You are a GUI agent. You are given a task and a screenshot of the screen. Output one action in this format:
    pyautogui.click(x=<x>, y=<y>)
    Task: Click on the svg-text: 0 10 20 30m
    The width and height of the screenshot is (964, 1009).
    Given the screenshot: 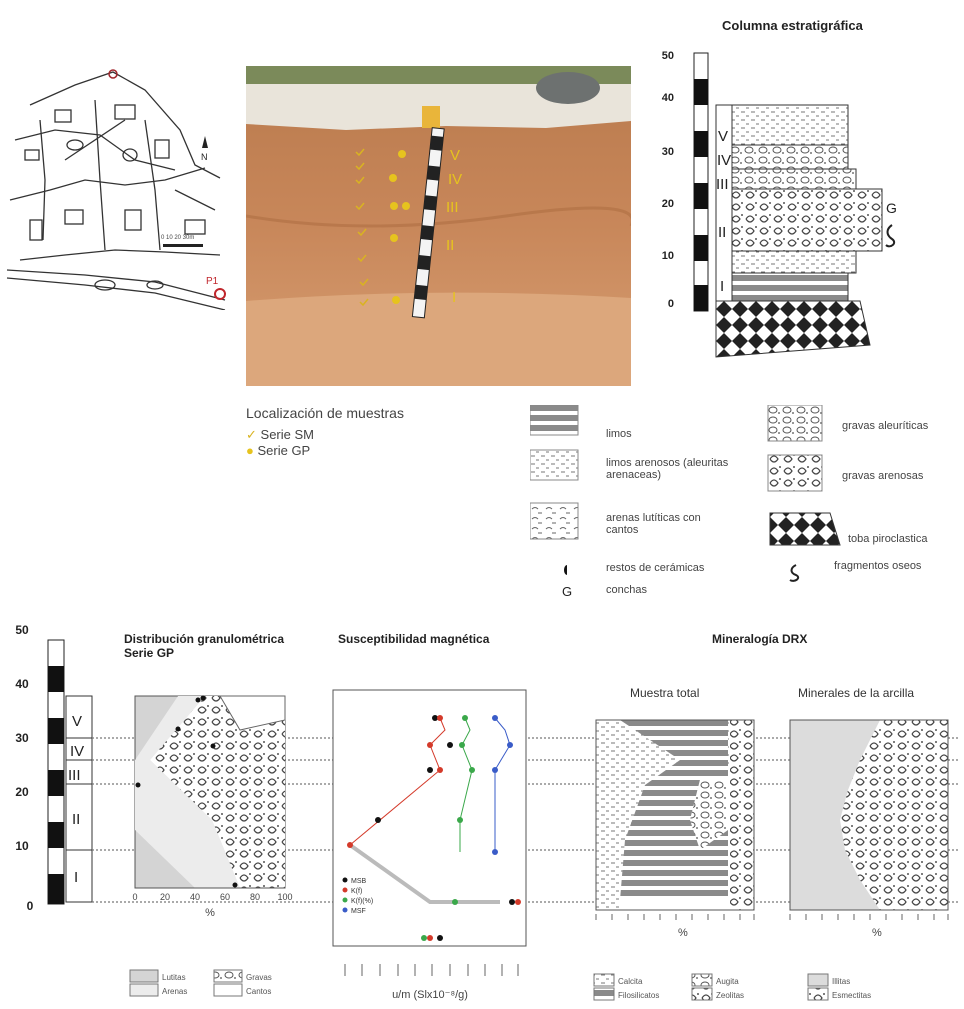 What is the action you would take?
    pyautogui.click(x=177, y=238)
    